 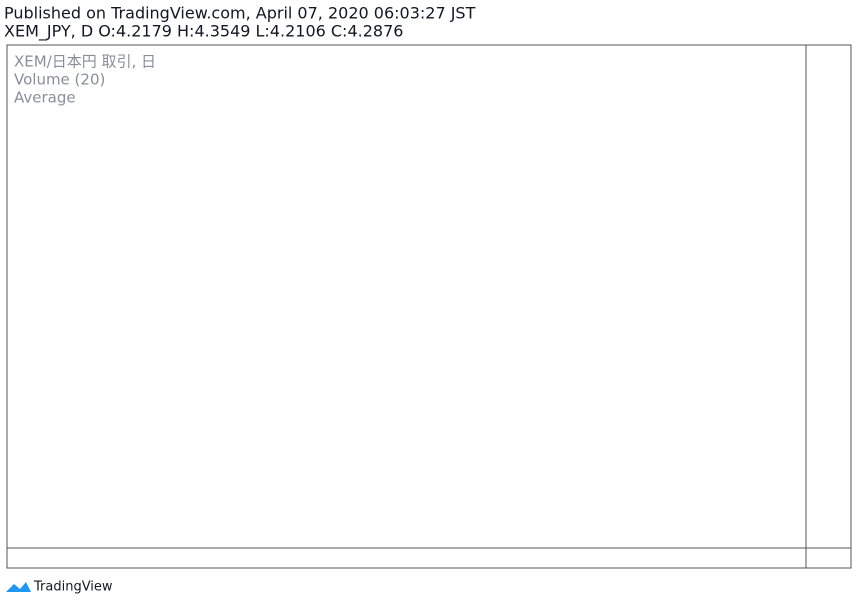 What do you see at coordinates (73, 587) in the screenshot?
I see `brand: TradingView` at bounding box center [73, 587].